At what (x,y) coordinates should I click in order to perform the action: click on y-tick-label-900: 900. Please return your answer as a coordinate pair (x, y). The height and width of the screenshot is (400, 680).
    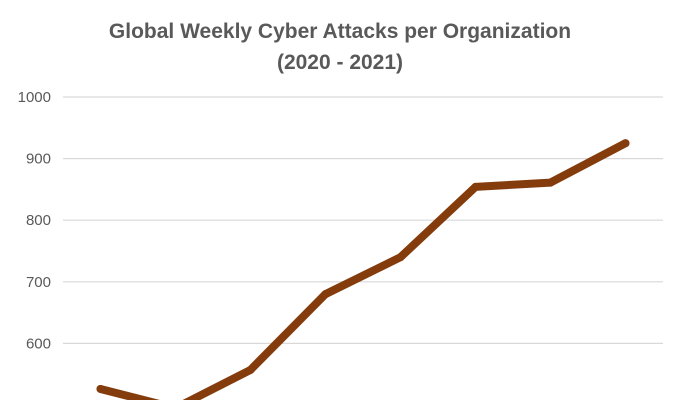
    Looking at the image, I should click on (38, 159).